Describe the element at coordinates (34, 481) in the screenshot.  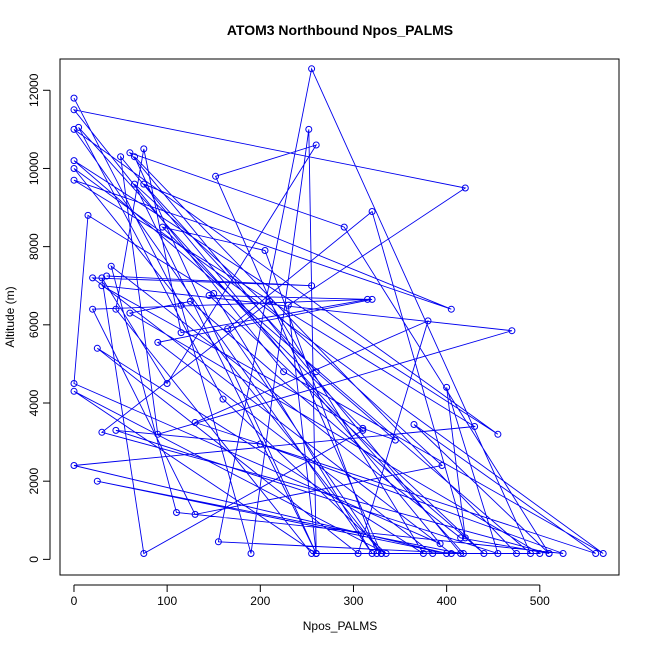
I see `y-tick-label: 2000` at that location.